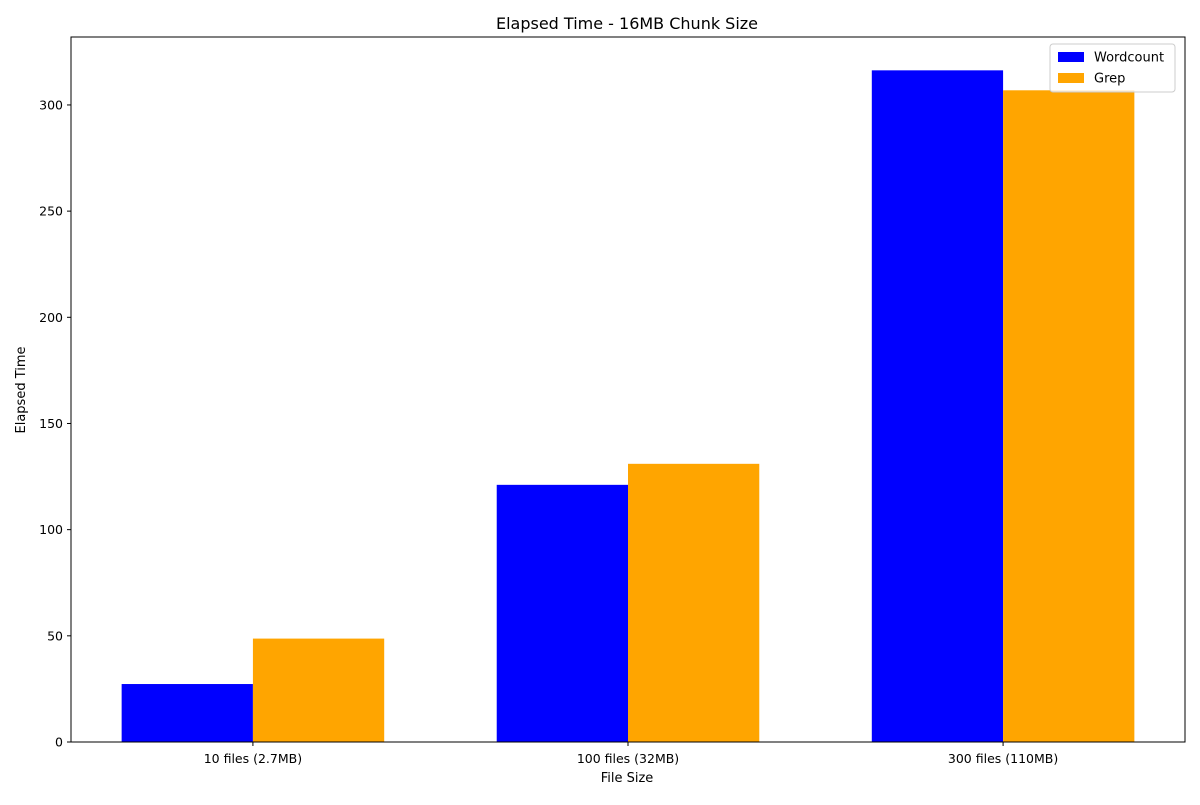 The height and width of the screenshot is (805, 1200). Describe the element at coordinates (627, 778) in the screenshot. I see `x-axis-label: File Size` at that location.